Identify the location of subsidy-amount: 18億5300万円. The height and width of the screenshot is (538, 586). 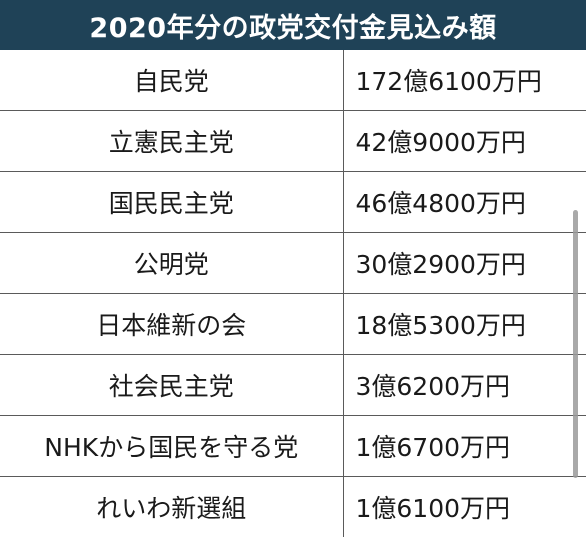
(464, 324).